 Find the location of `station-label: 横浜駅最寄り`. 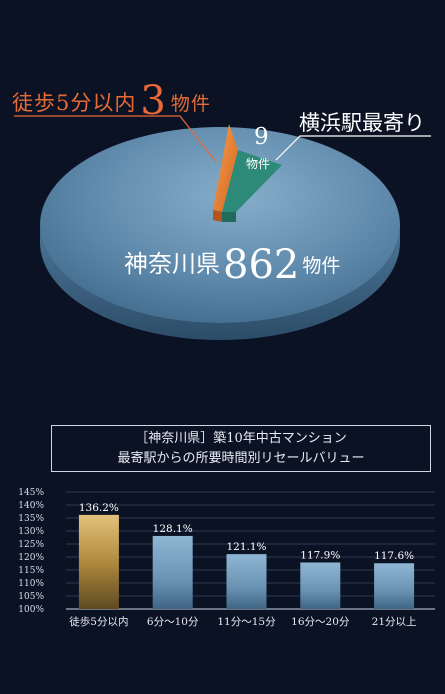

station-label: 横浜駅最寄り is located at coordinates (362, 123).